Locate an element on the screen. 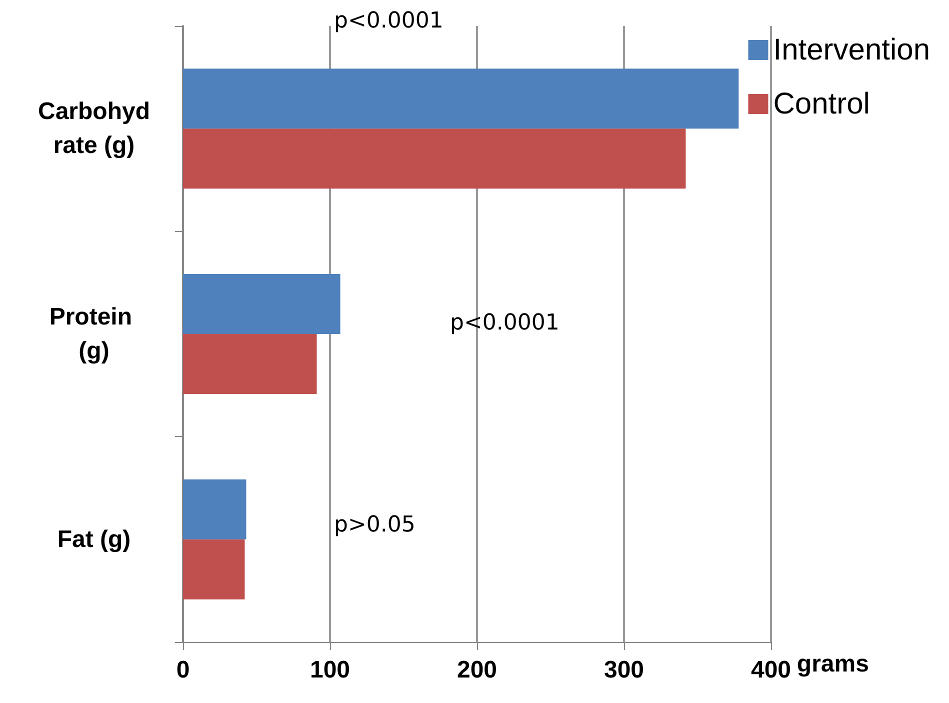 The height and width of the screenshot is (703, 949). x-tick-label: 400 is located at coordinates (771, 670).